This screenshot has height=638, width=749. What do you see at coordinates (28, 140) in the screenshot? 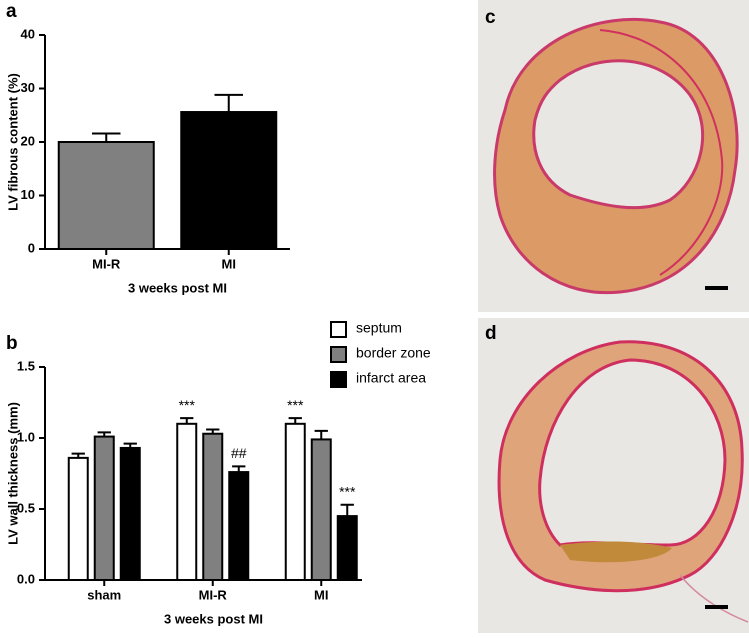
I see `y-tick-label: 20` at bounding box center [28, 140].